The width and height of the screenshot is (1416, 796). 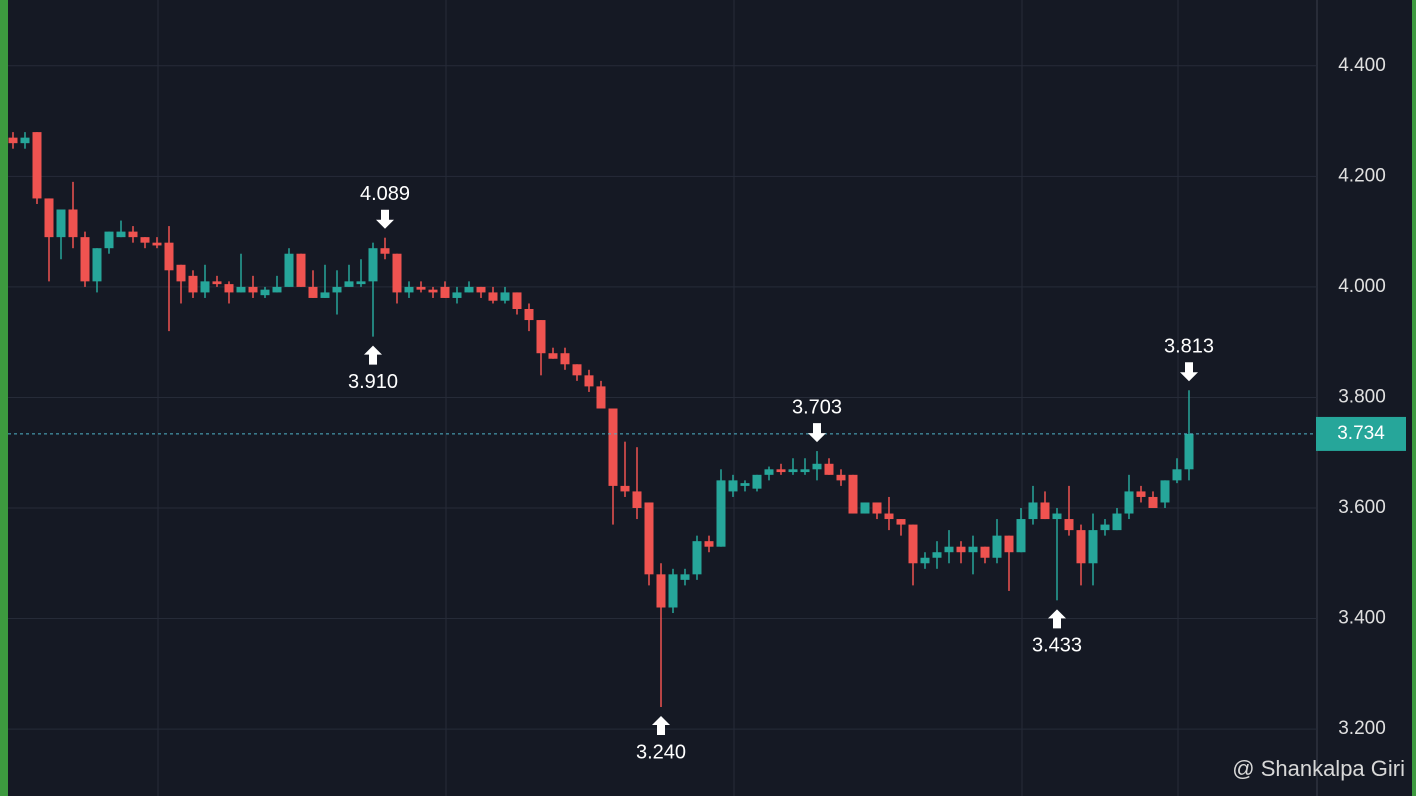 What do you see at coordinates (1362, 728) in the screenshot?
I see `y-tick-label: 3.200` at bounding box center [1362, 728].